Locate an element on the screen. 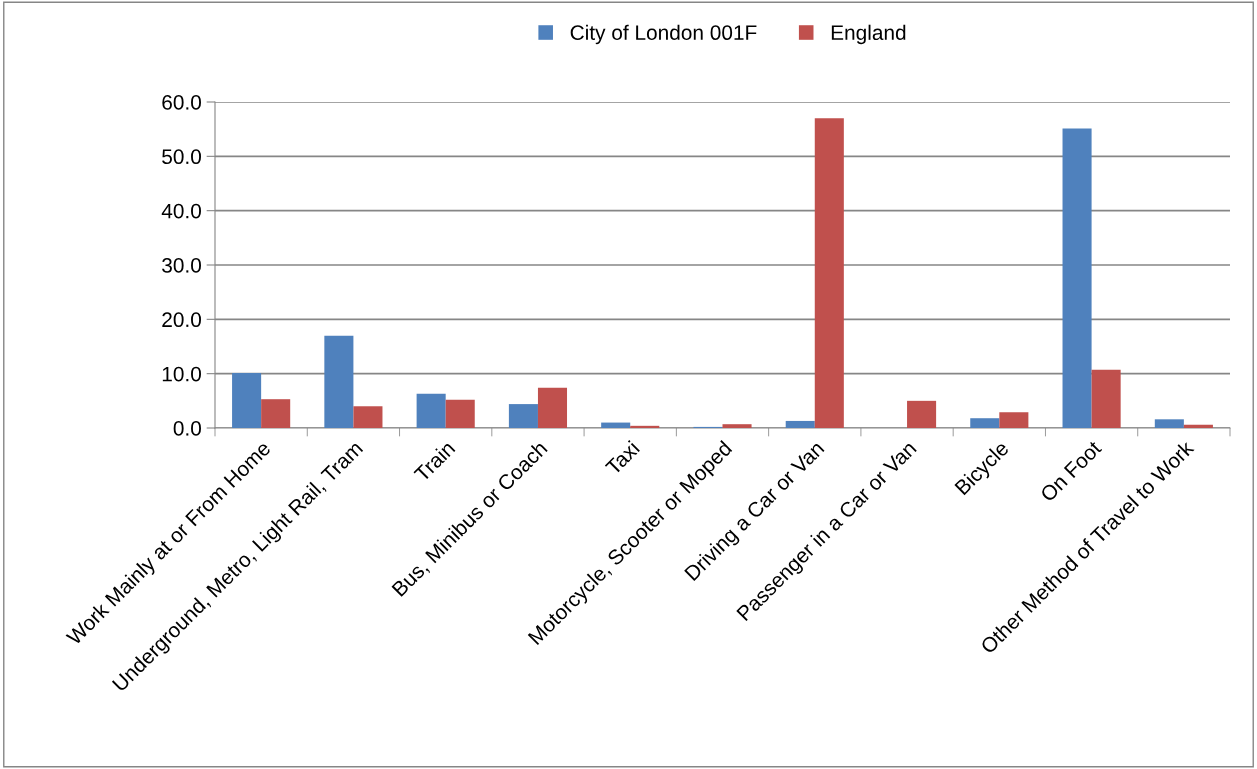 The height and width of the screenshot is (769, 1257). y-tick-label: 20.0 is located at coordinates (181, 320).